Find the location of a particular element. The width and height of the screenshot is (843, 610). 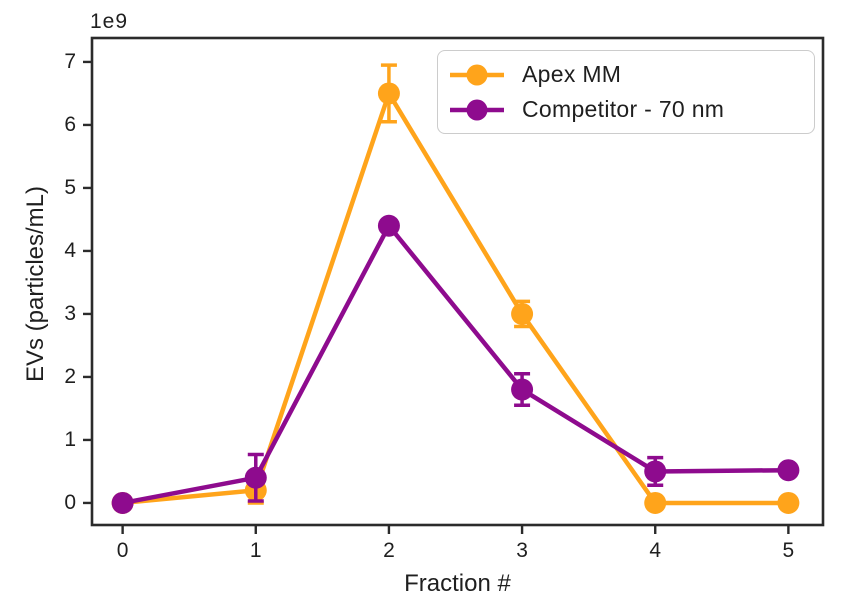

y-tick-label: 5 is located at coordinates (70, 187).